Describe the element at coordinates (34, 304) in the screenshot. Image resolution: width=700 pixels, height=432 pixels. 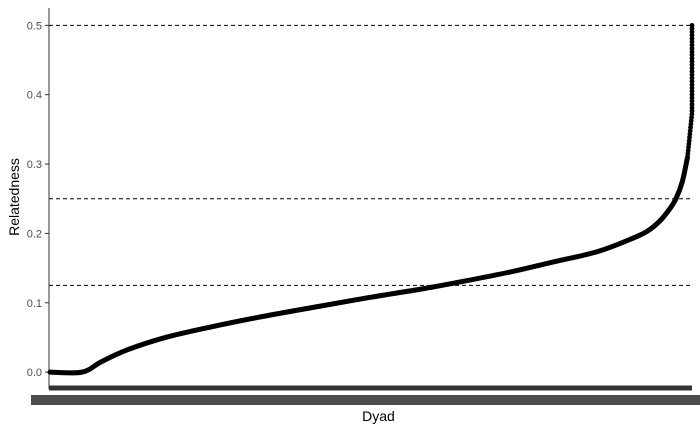
I see `y-tick-label-1: 0.1` at that location.